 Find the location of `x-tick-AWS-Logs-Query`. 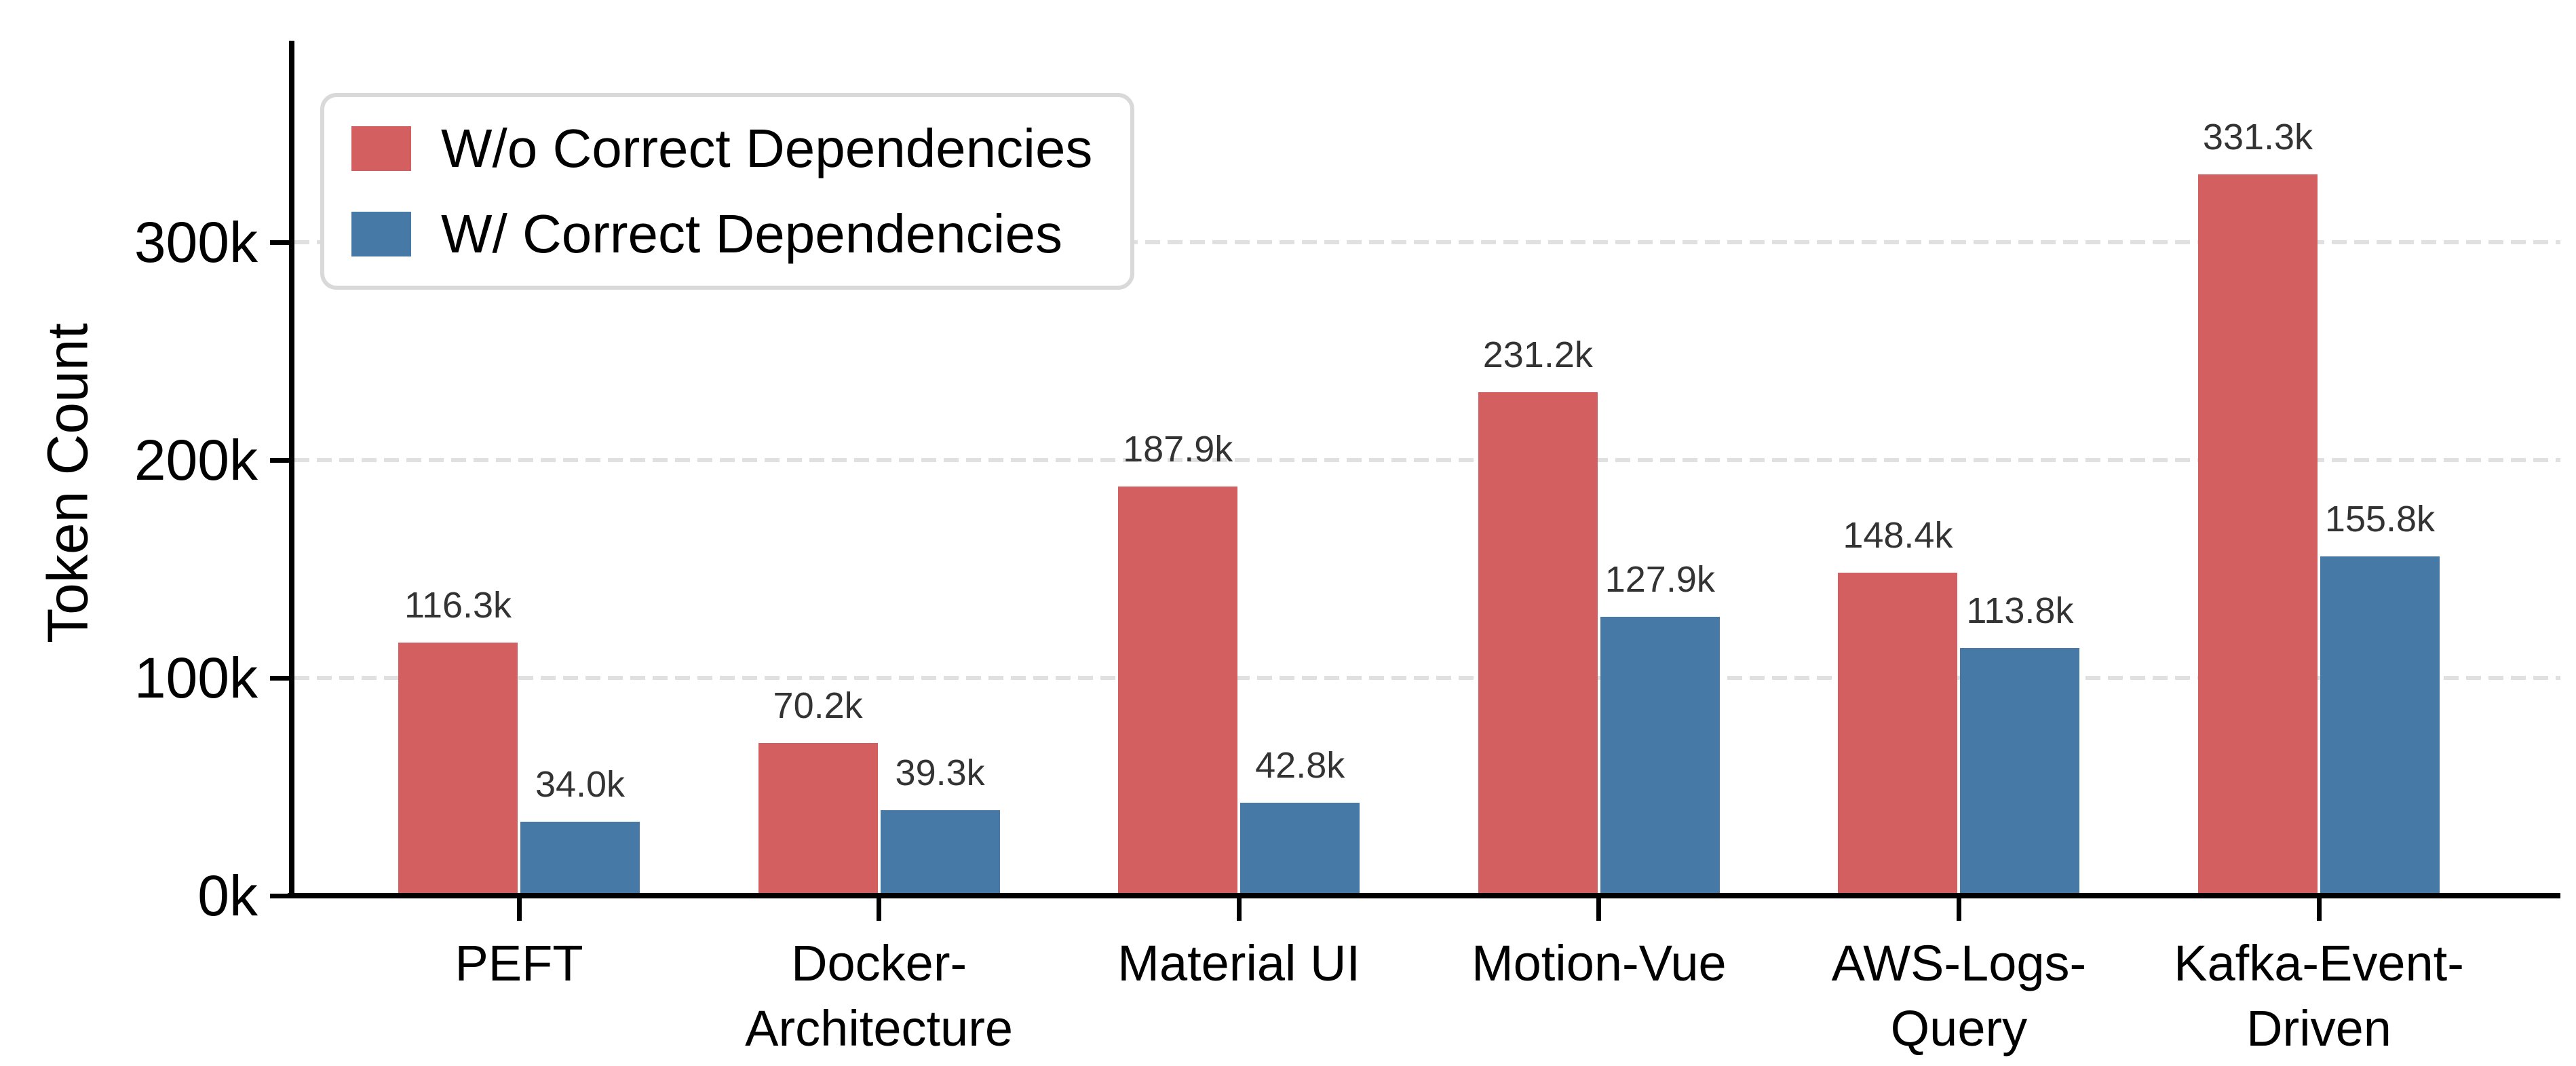

x-tick-AWS-Logs-Query is located at coordinates (1958, 909).